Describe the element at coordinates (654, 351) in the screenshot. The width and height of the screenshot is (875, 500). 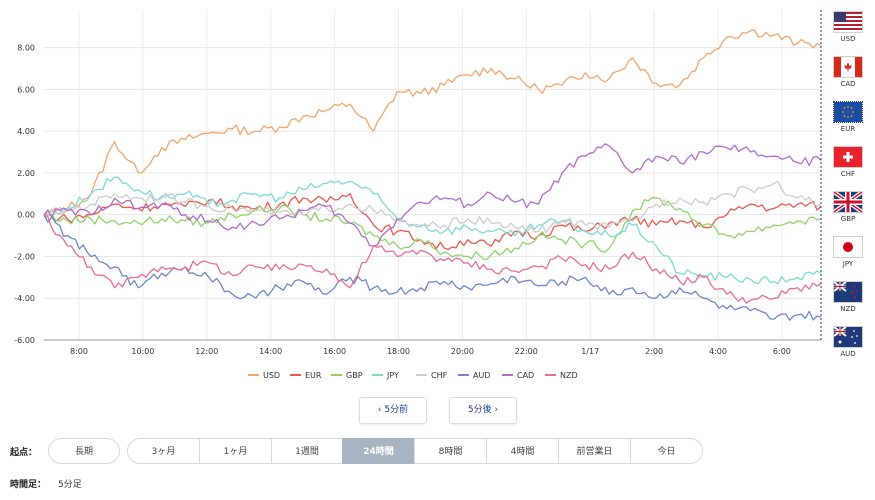
I see `x-tick-label: 2:00` at that location.